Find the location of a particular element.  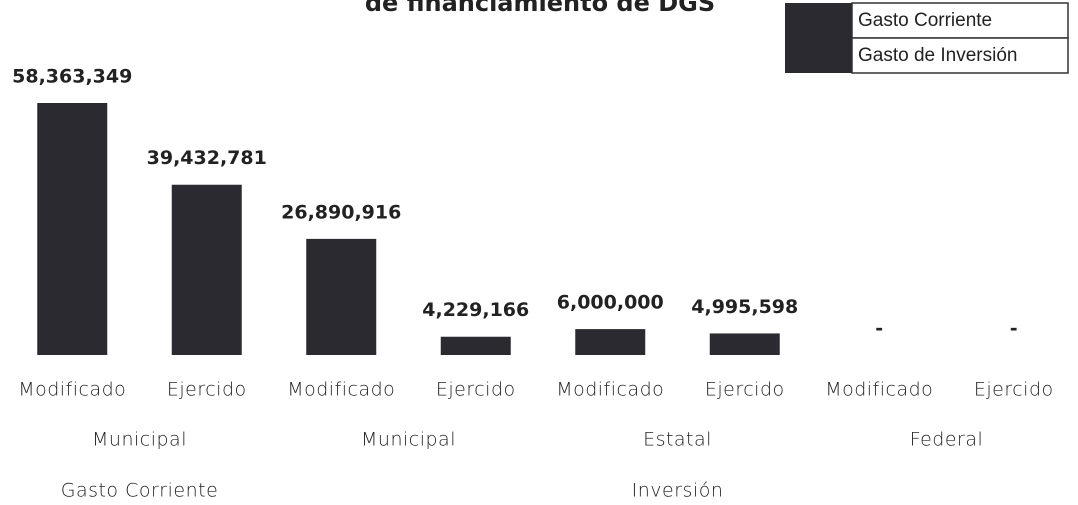

data-label: 39,432,781 is located at coordinates (207, 158).